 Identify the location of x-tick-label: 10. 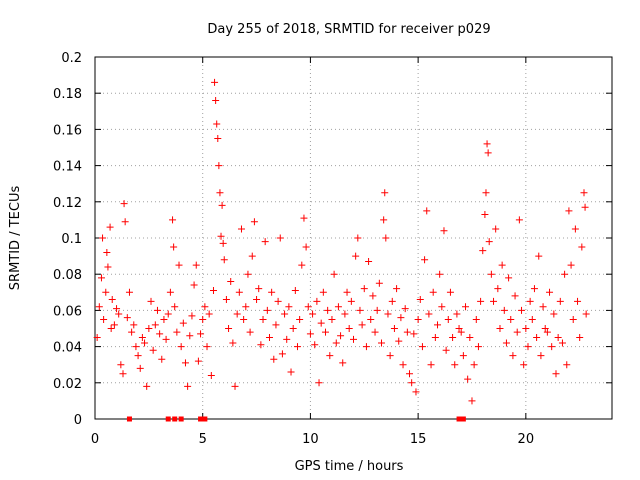
(310, 439).